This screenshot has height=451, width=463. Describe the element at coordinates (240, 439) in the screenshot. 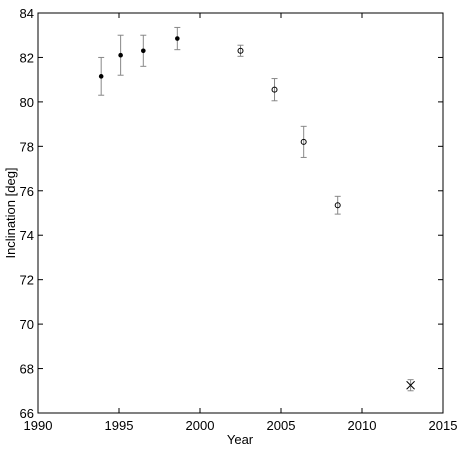

I see `x-axis-label: Year` at that location.